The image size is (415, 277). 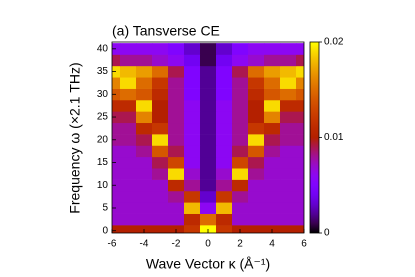 I want to click on x-tick-label: 2, so click(x=240, y=244).